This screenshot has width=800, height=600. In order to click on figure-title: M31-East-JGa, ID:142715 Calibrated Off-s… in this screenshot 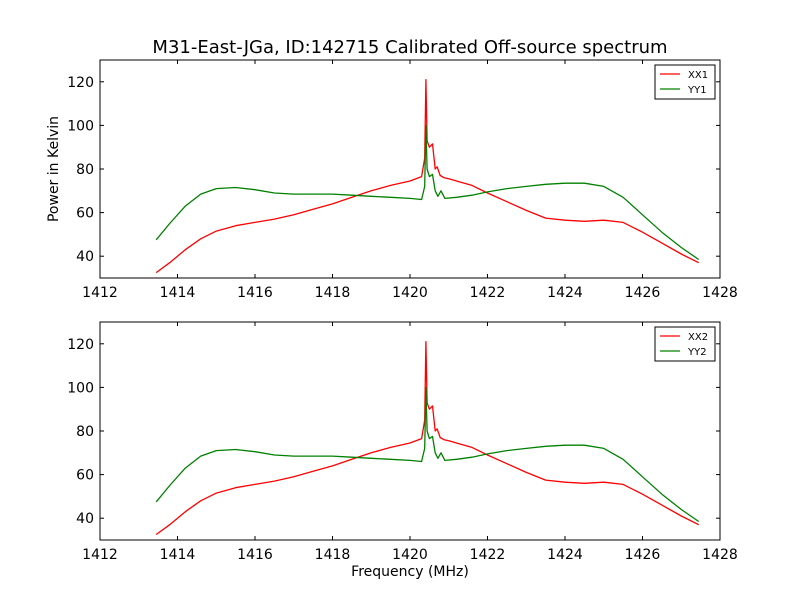, I will do `click(409, 47)`.